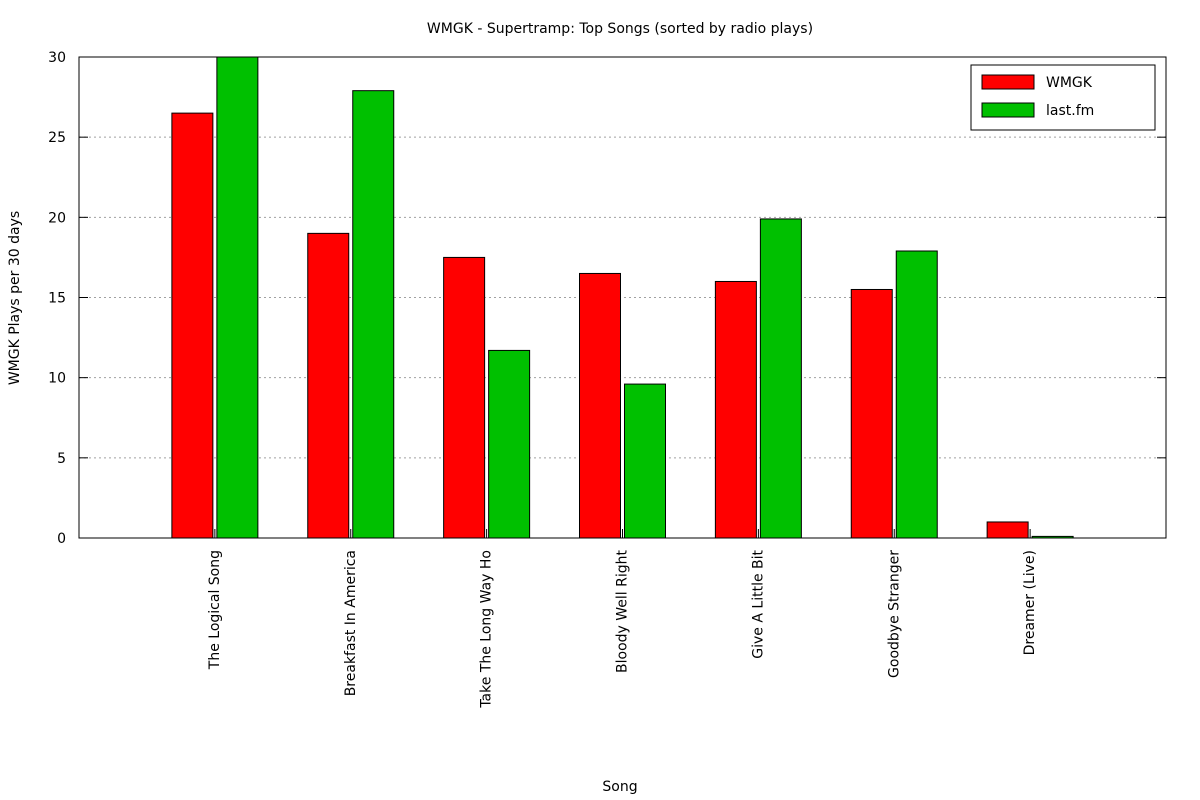 The height and width of the screenshot is (800, 1200). Describe the element at coordinates (619, 787) in the screenshot. I see `x-axis-label: Song` at that location.